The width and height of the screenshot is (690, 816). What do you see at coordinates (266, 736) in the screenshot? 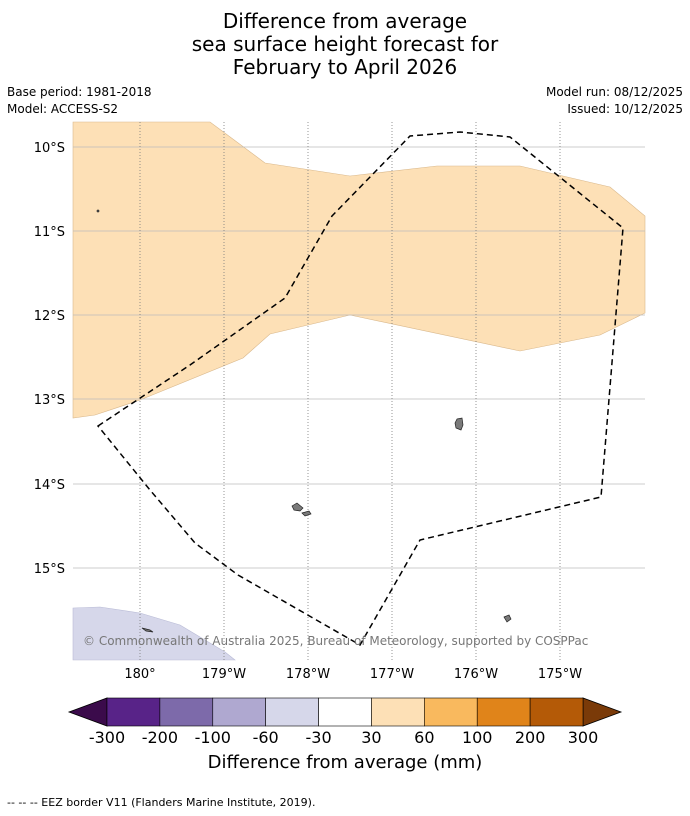
I see `colorbar-tick-label: -60` at bounding box center [266, 736].